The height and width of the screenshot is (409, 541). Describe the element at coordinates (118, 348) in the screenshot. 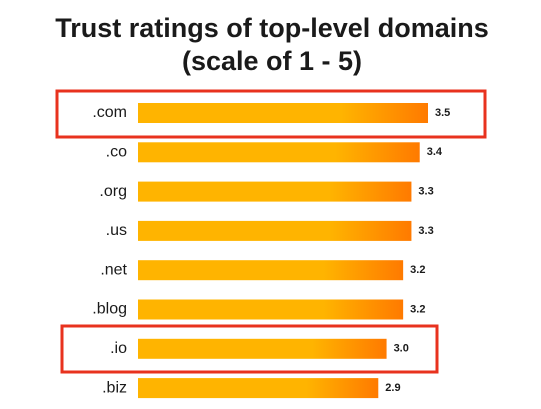

I see `category-label: .io` at that location.